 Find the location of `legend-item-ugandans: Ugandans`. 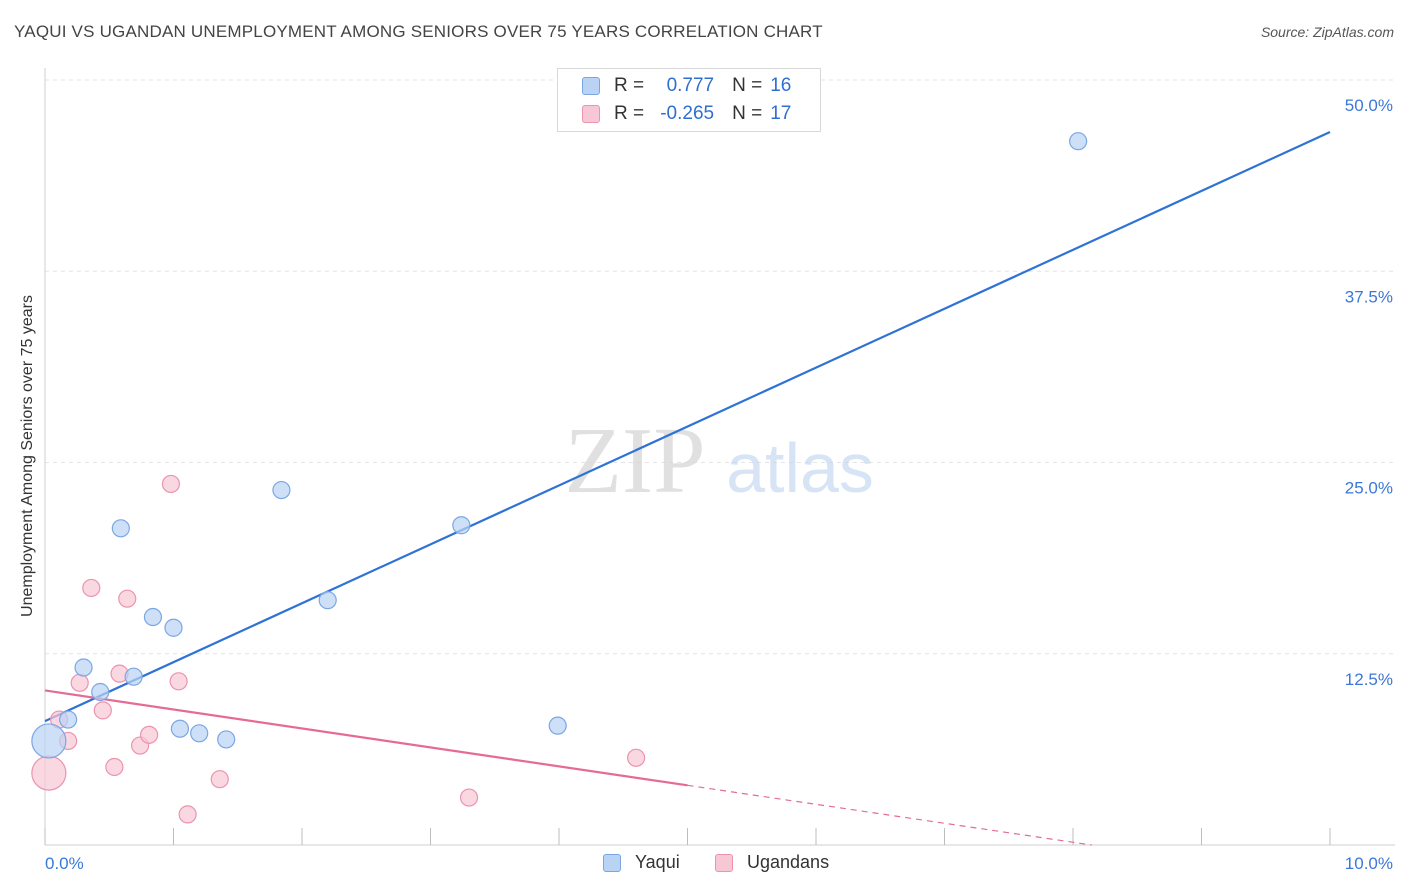

legend-item-ugandans: Ugandans is located at coordinates (772, 862).